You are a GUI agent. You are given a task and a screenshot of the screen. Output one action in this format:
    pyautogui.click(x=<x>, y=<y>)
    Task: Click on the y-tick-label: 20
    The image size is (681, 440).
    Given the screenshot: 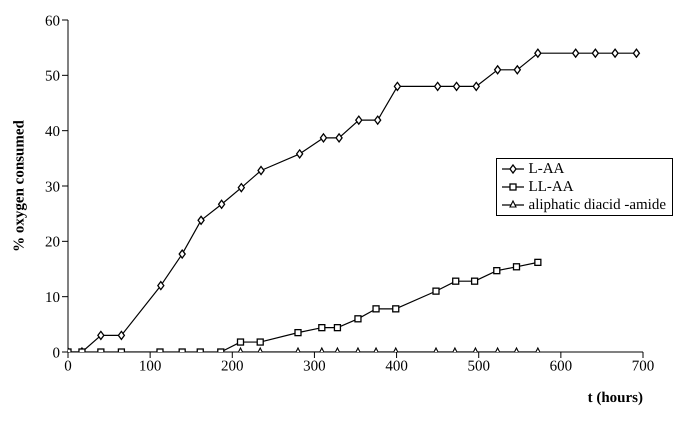 What is the action you would take?
    pyautogui.click(x=52, y=242)
    